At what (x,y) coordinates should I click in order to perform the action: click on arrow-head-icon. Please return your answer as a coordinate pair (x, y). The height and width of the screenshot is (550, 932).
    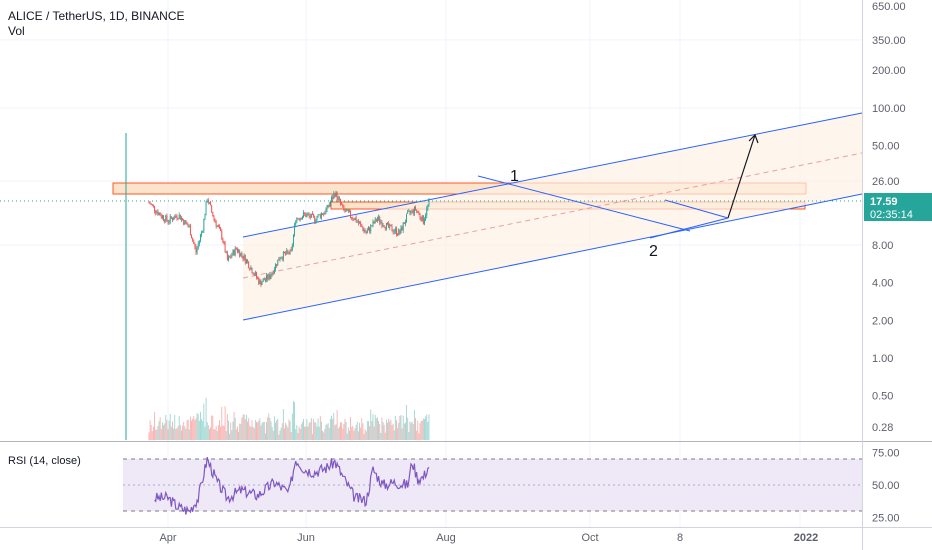
    Looking at the image, I should click on (753, 138).